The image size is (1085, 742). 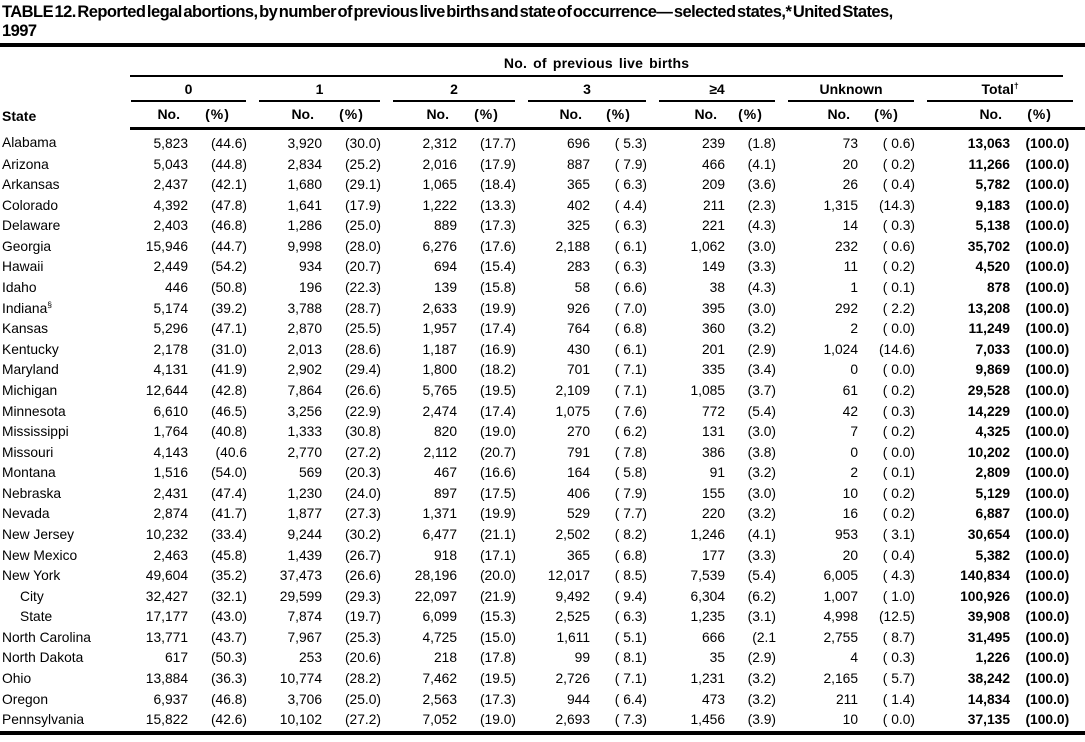 What do you see at coordinates (166, 576) in the screenshot?
I see `cell-no: 49,604` at bounding box center [166, 576].